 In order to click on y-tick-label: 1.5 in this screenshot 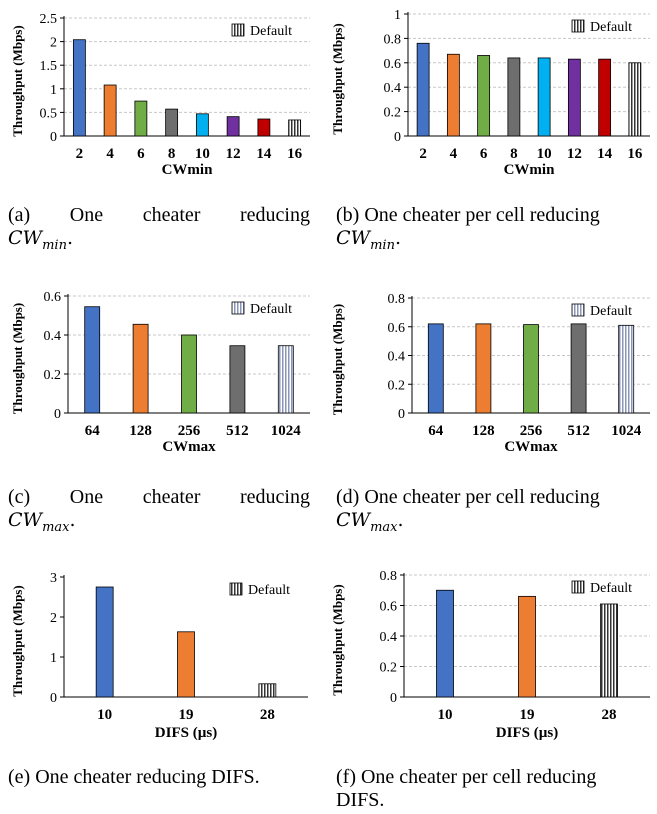, I will do `click(49, 66)`.